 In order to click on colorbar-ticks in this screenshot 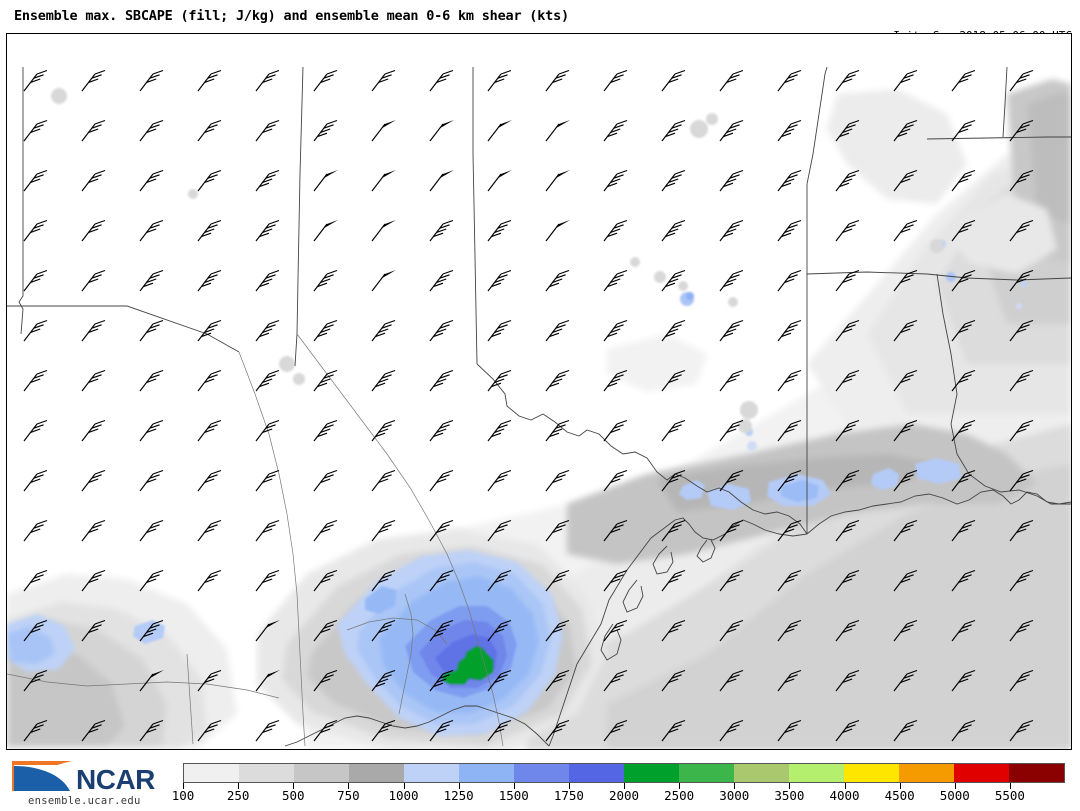, I will do `click(624, 786)`.